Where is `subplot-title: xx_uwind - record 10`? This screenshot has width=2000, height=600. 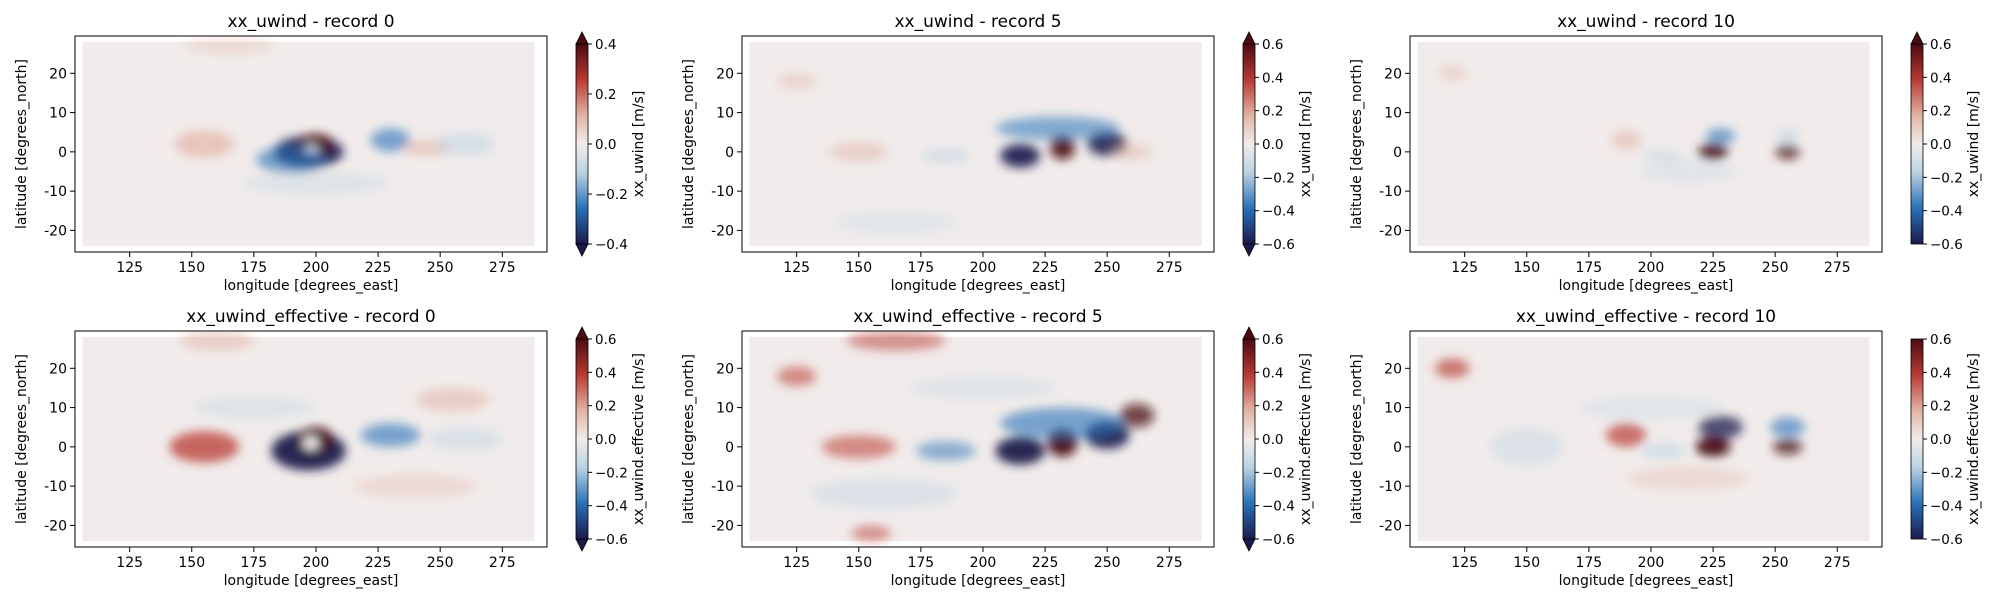 subplot-title: xx_uwind - record 10 is located at coordinates (1646, 22).